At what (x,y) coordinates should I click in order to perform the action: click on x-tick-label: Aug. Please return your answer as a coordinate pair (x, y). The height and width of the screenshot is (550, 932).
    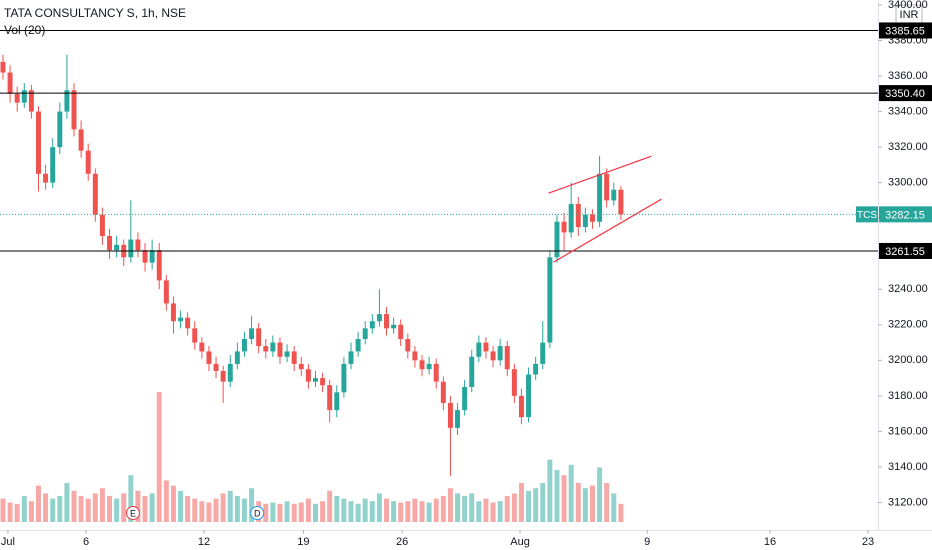
    Looking at the image, I should click on (520, 542).